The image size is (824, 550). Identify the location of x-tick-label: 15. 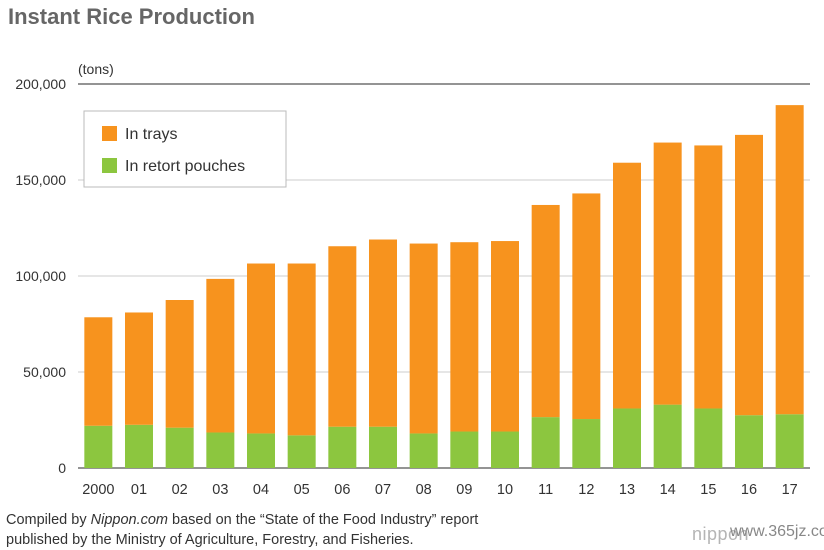
(708, 490).